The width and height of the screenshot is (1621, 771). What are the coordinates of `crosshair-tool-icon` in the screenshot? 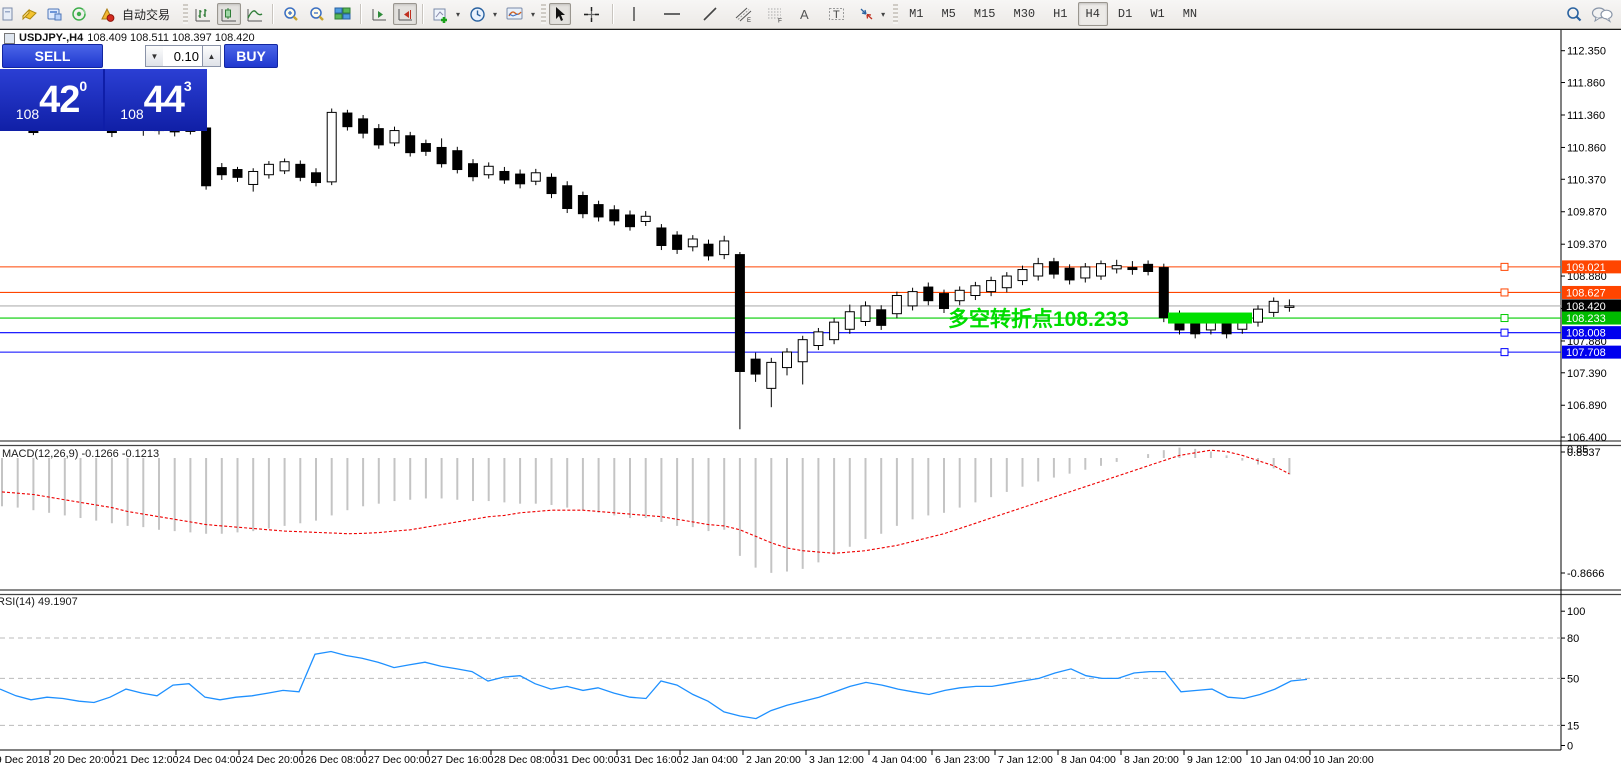 It's located at (591, 14).